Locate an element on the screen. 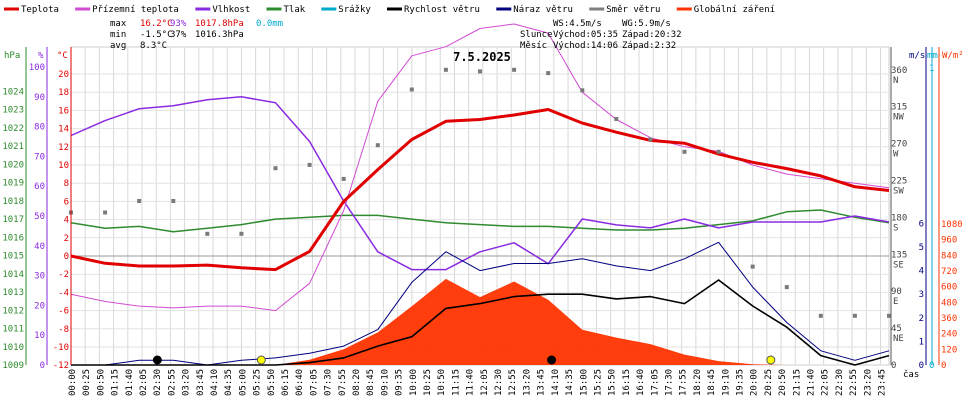  time-tick-label: 20:00 is located at coordinates (755, 382).